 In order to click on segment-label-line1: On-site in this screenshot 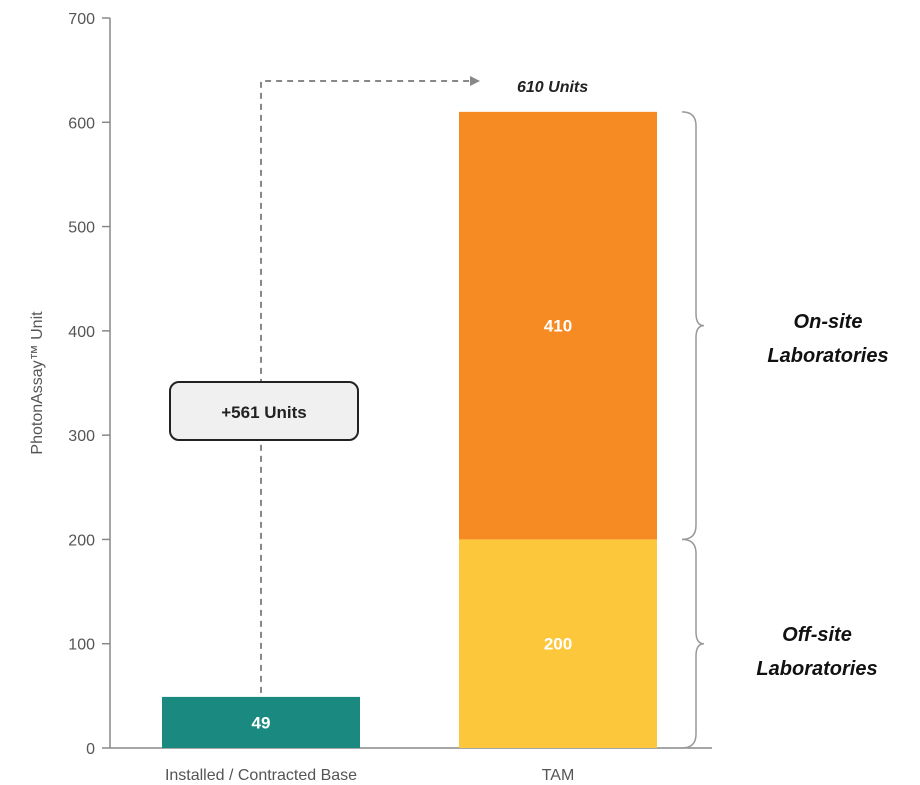, I will do `click(828, 322)`.